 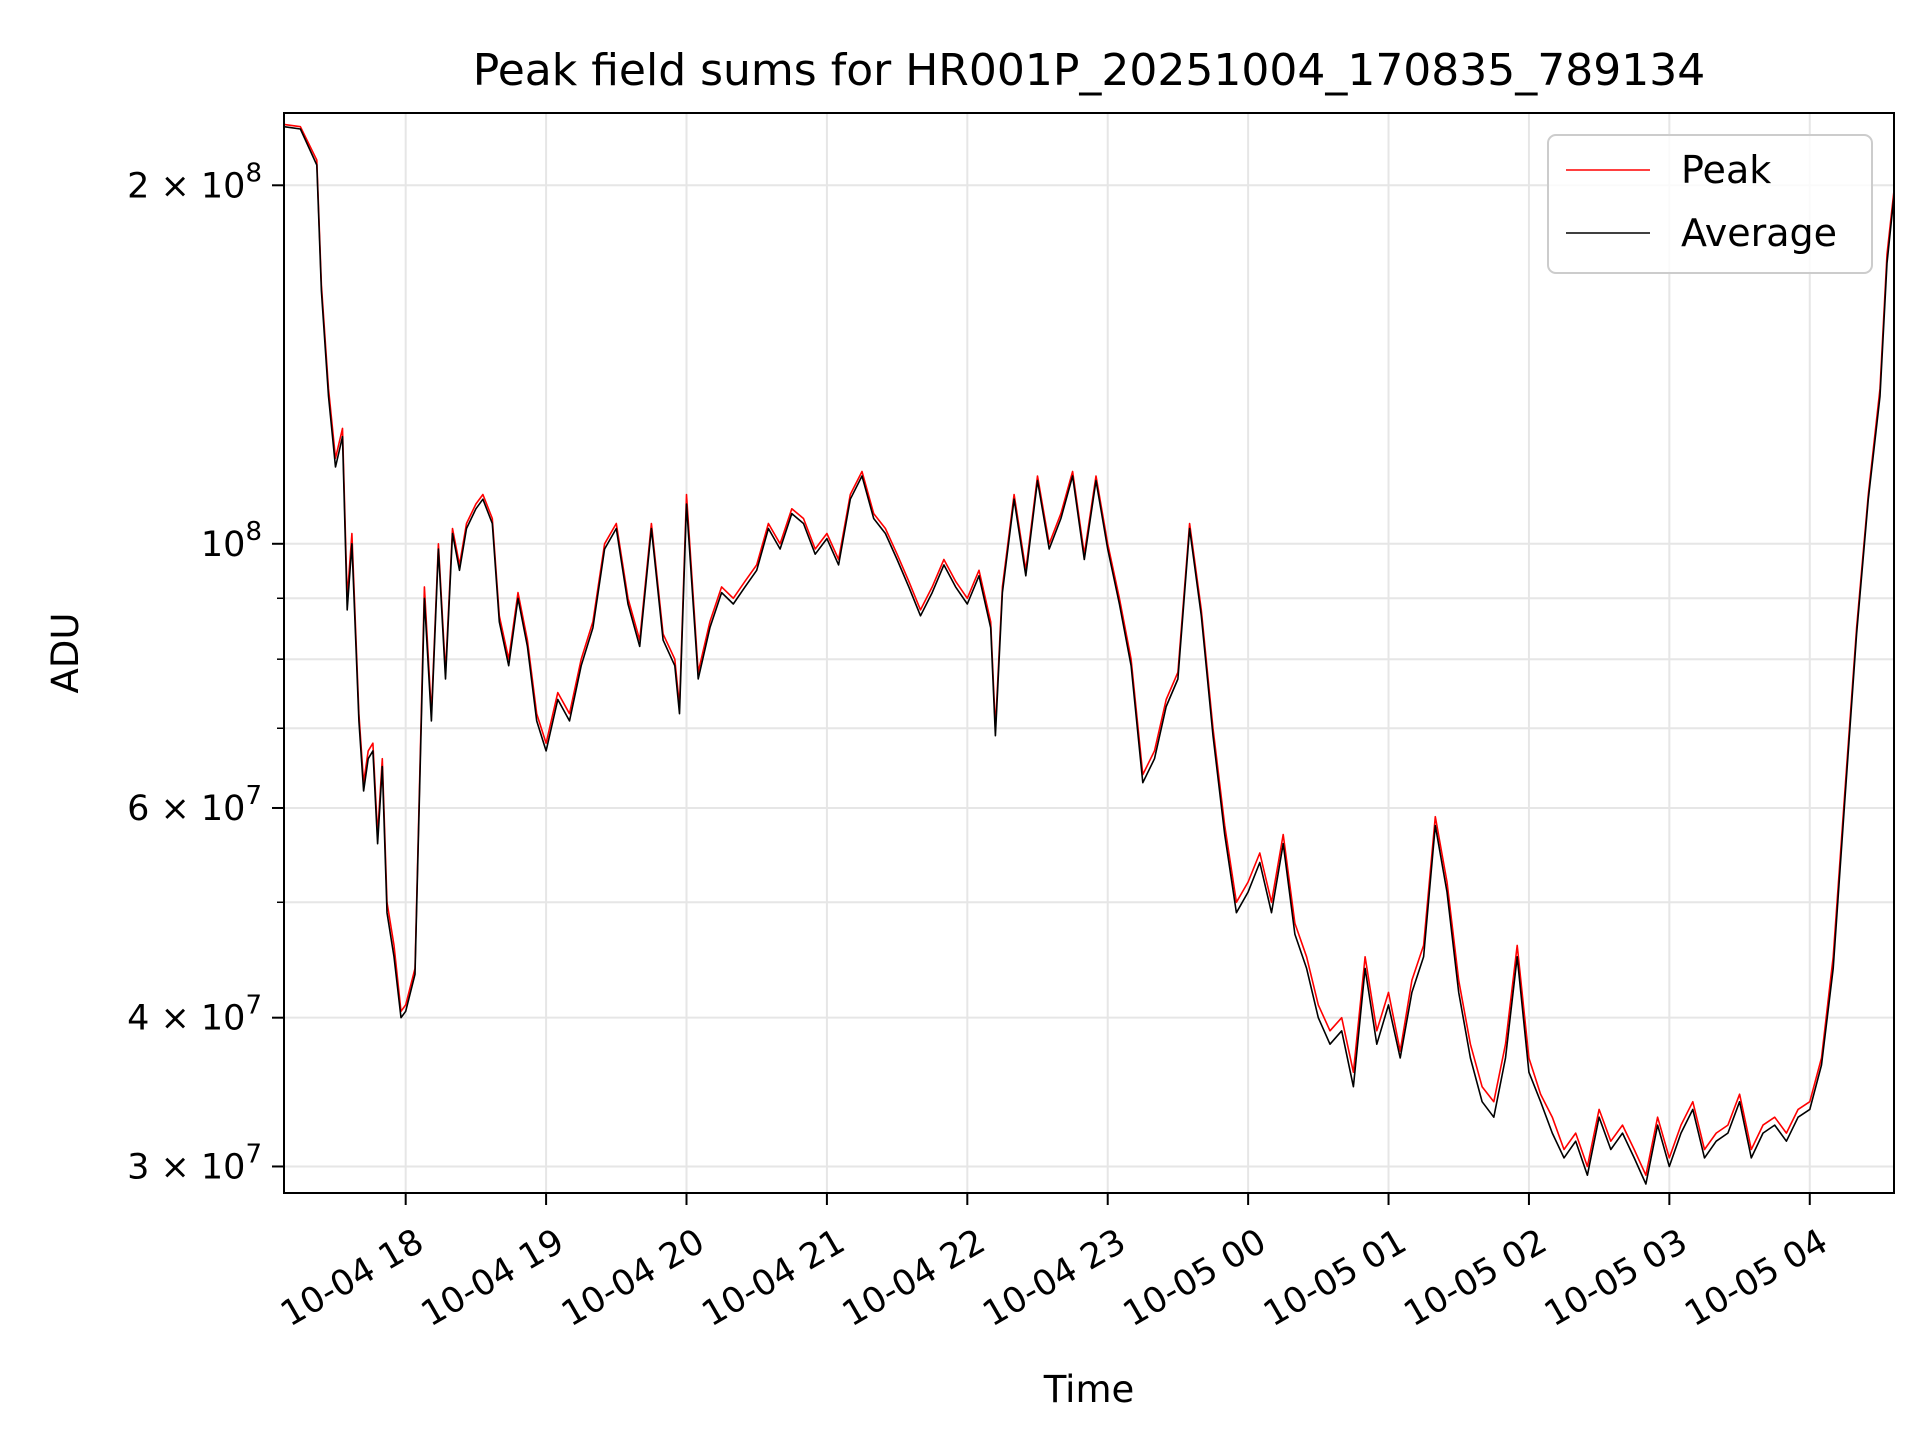 I want to click on y-tick-label: 2 × 108, so click(x=194, y=182).